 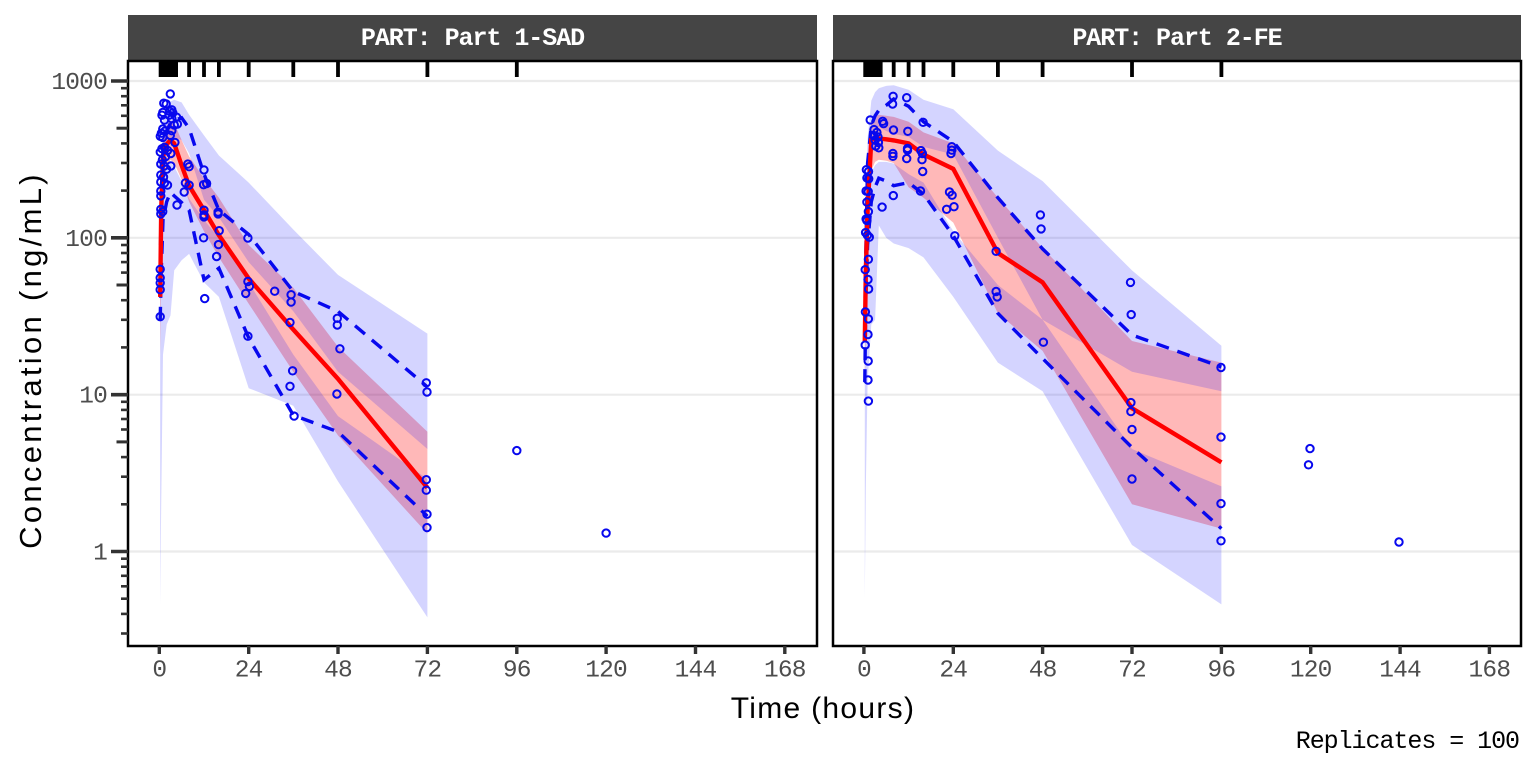 What do you see at coordinates (86, 240) in the screenshot?
I see `svg-text: 100` at bounding box center [86, 240].